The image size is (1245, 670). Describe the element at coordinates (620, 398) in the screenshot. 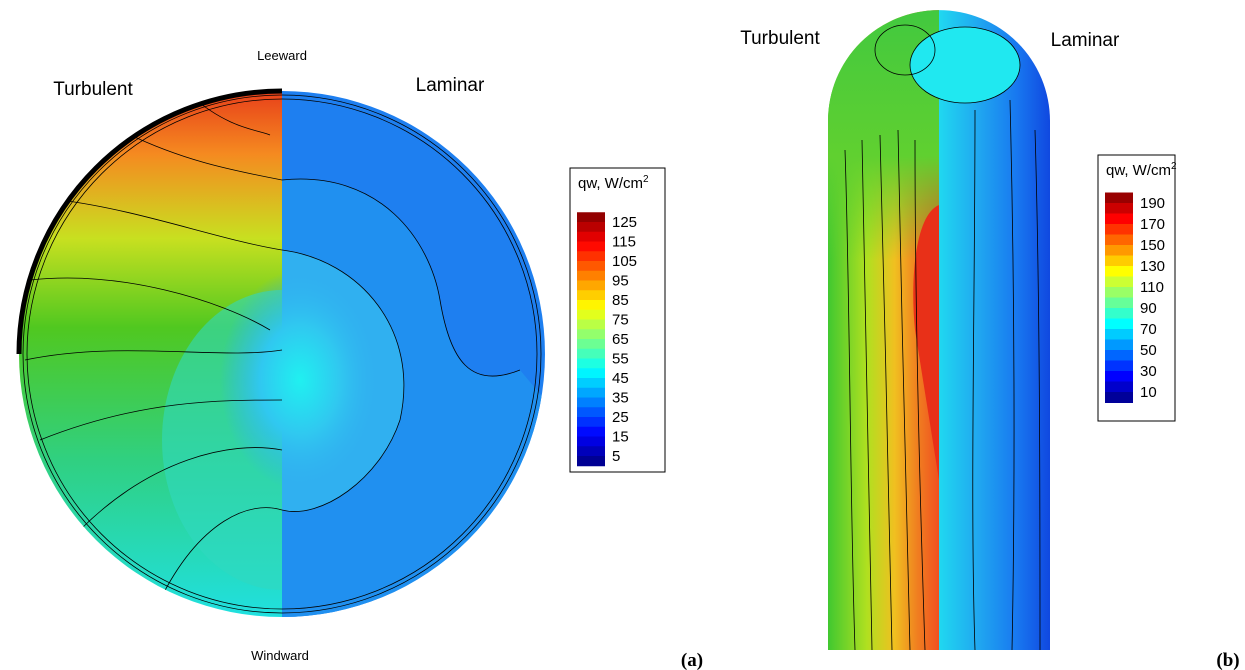

I see `legend-tick-label: 35` at that location.